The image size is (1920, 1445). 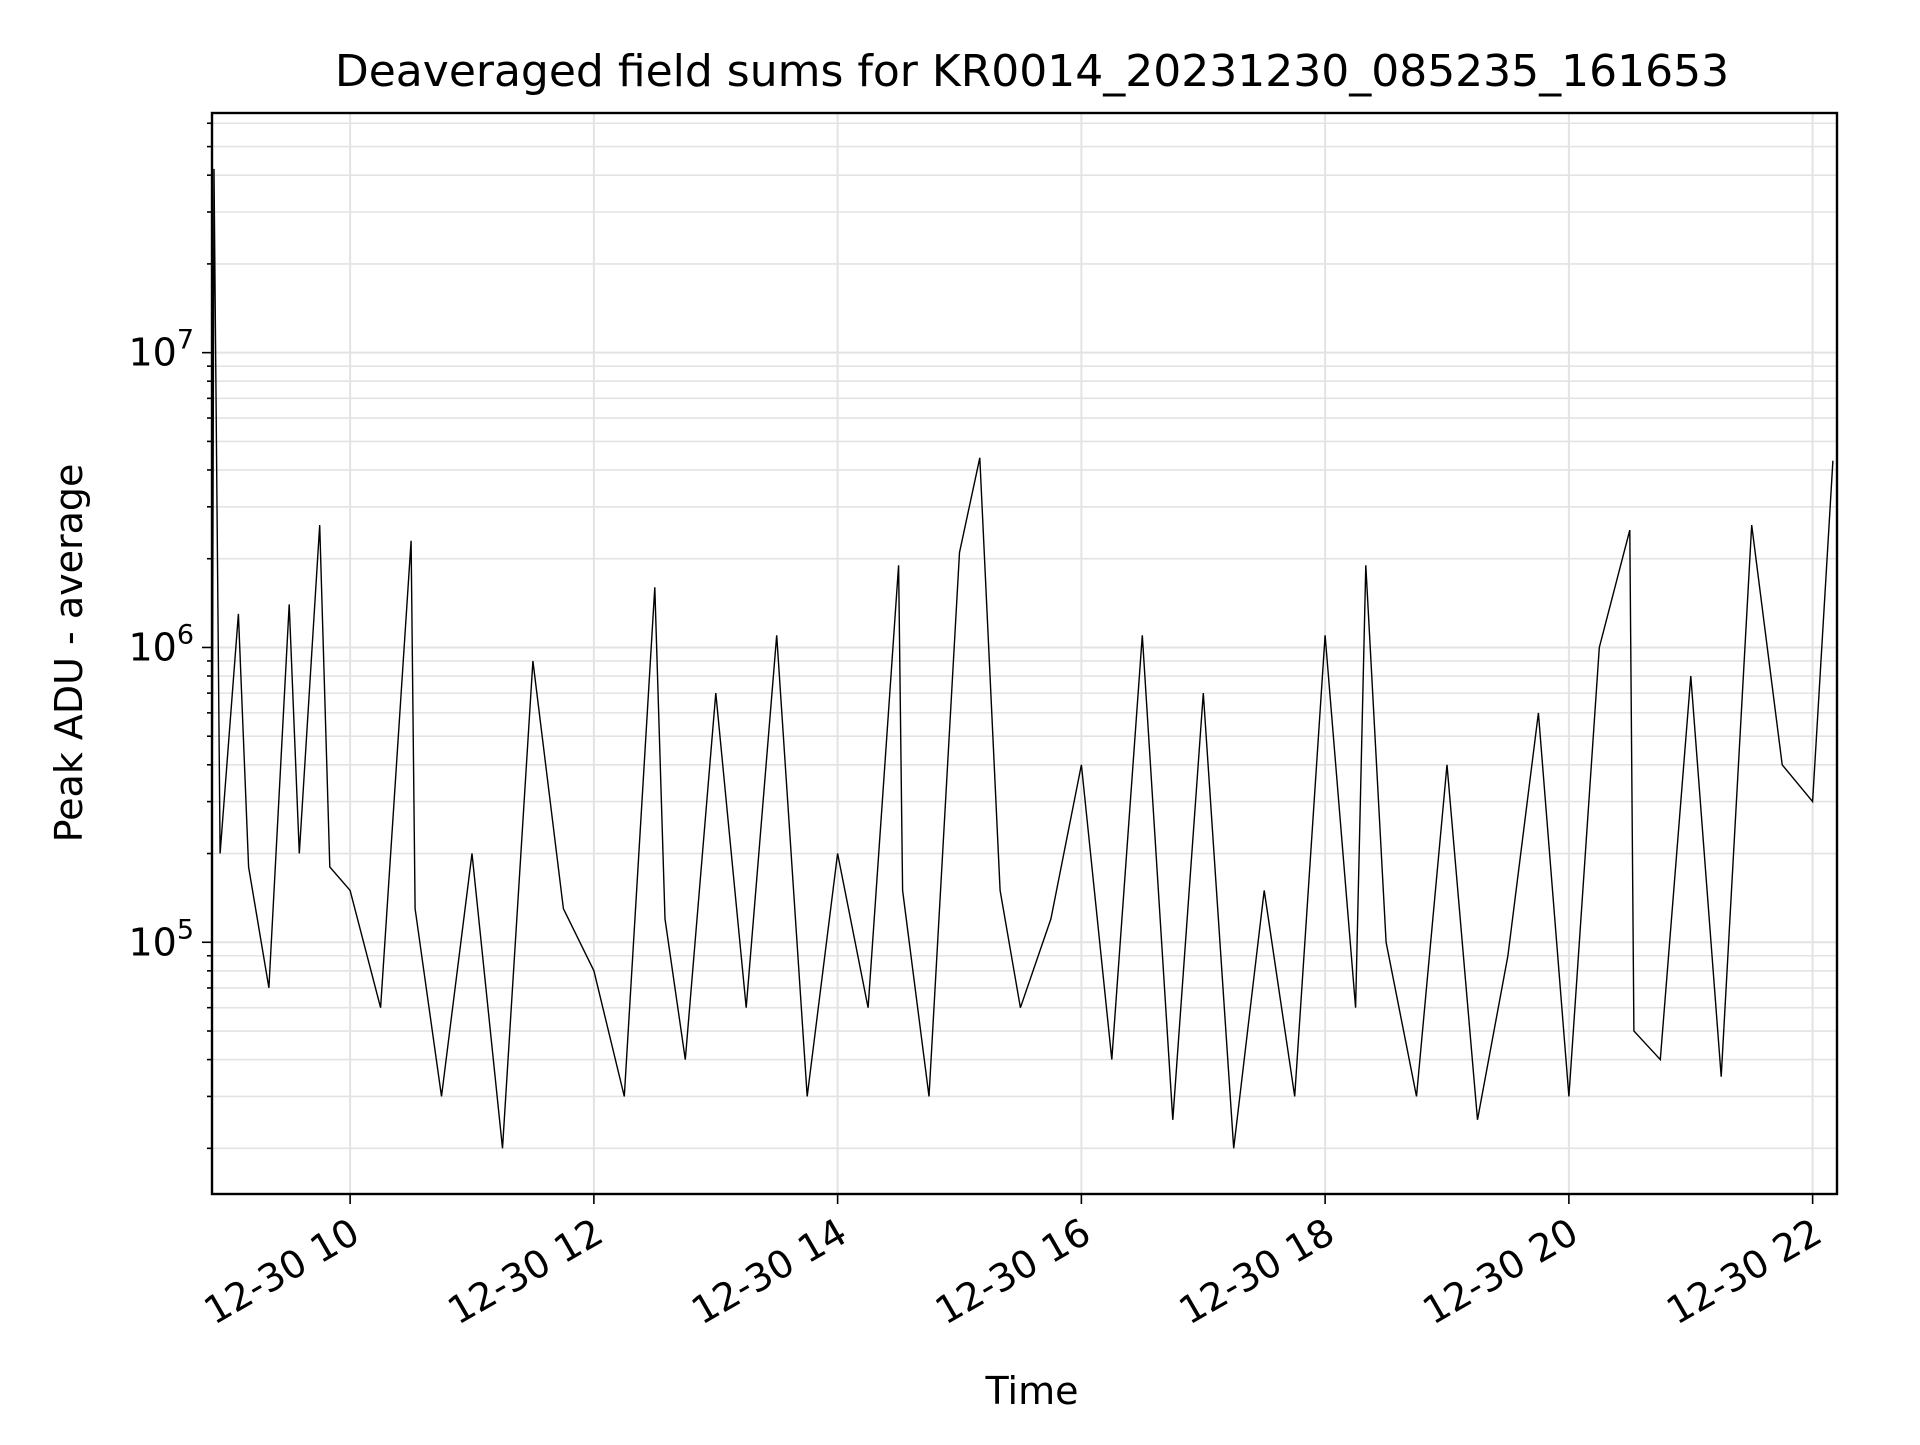 I want to click on x-axis-label: Time, so click(x=1032, y=1391).